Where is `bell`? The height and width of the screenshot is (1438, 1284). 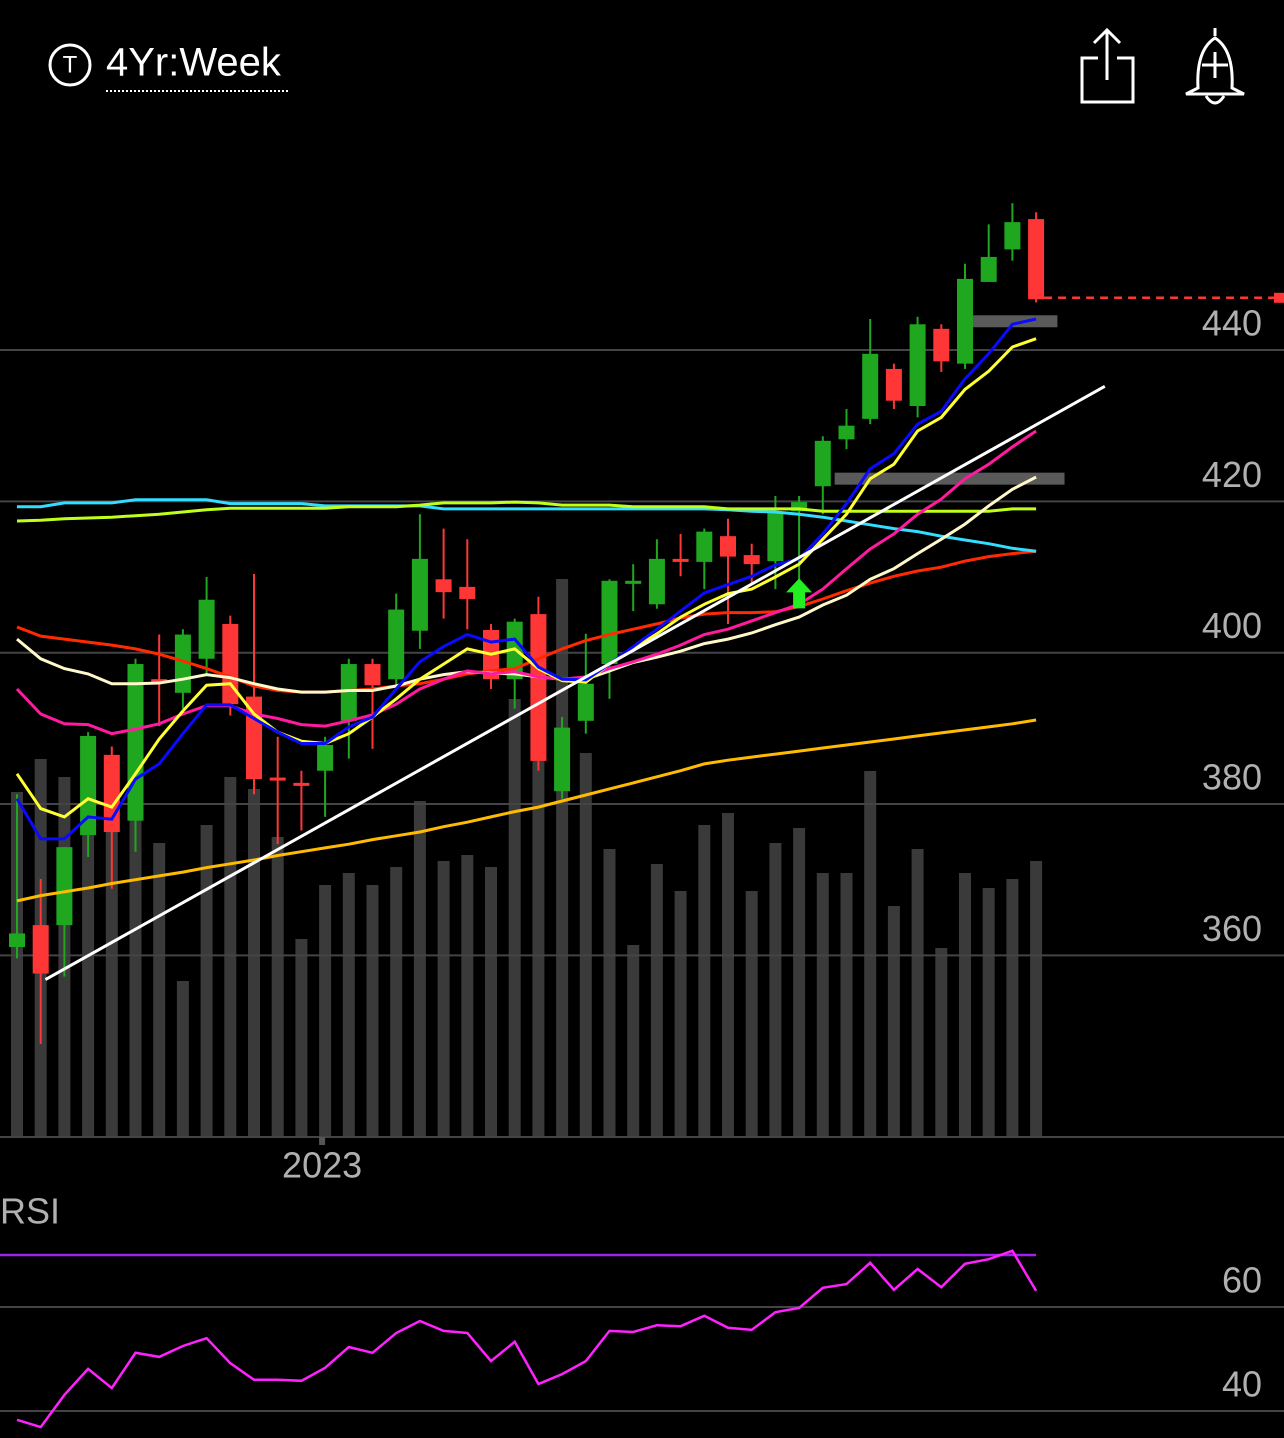
bell is located at coordinates (1215, 62).